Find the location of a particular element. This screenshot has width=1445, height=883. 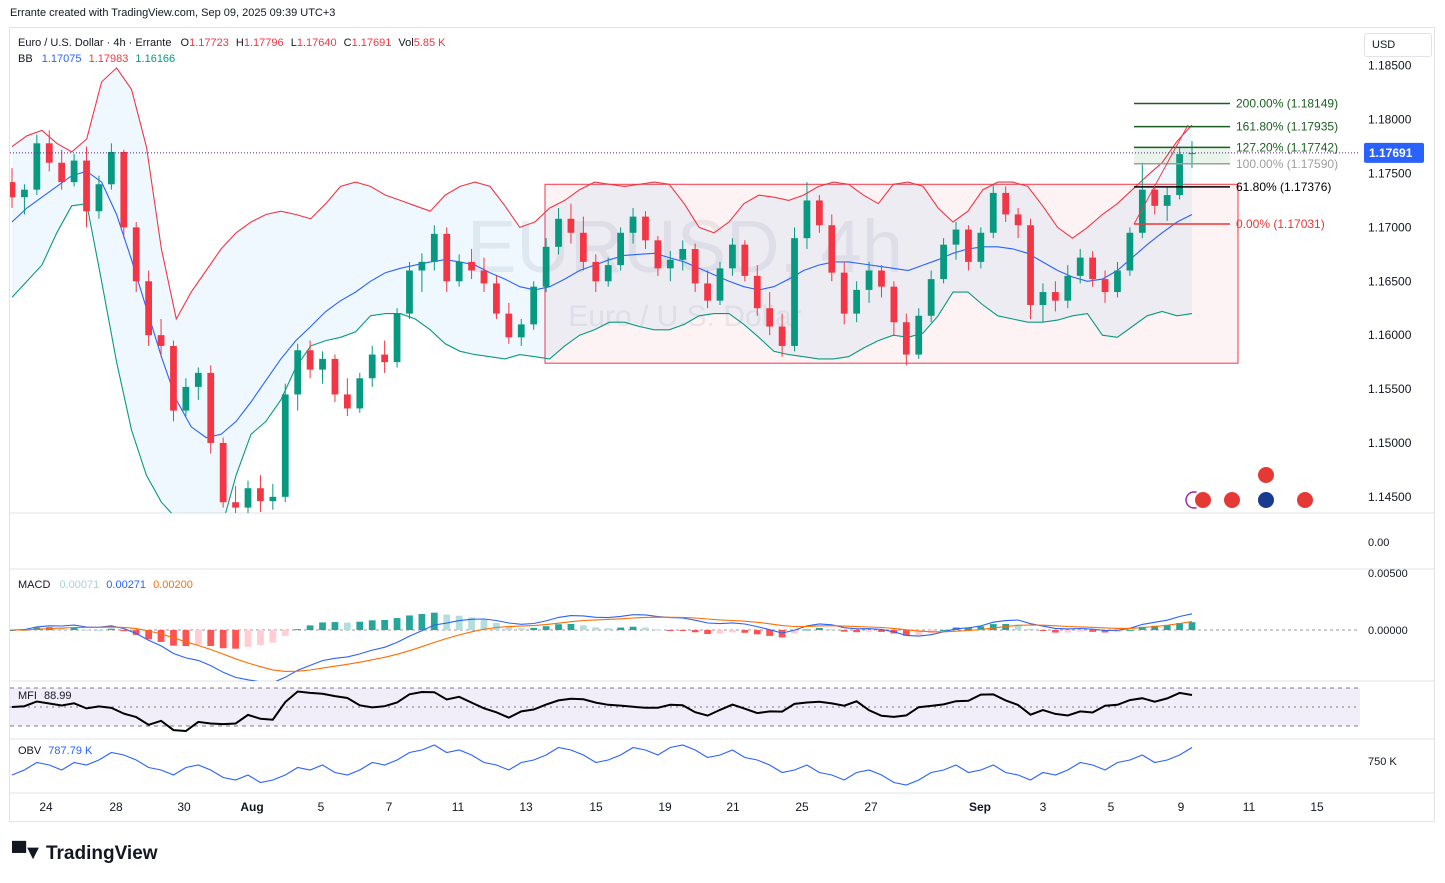

fib-level-label: 161.80% (1.17935) is located at coordinates (1287, 127).